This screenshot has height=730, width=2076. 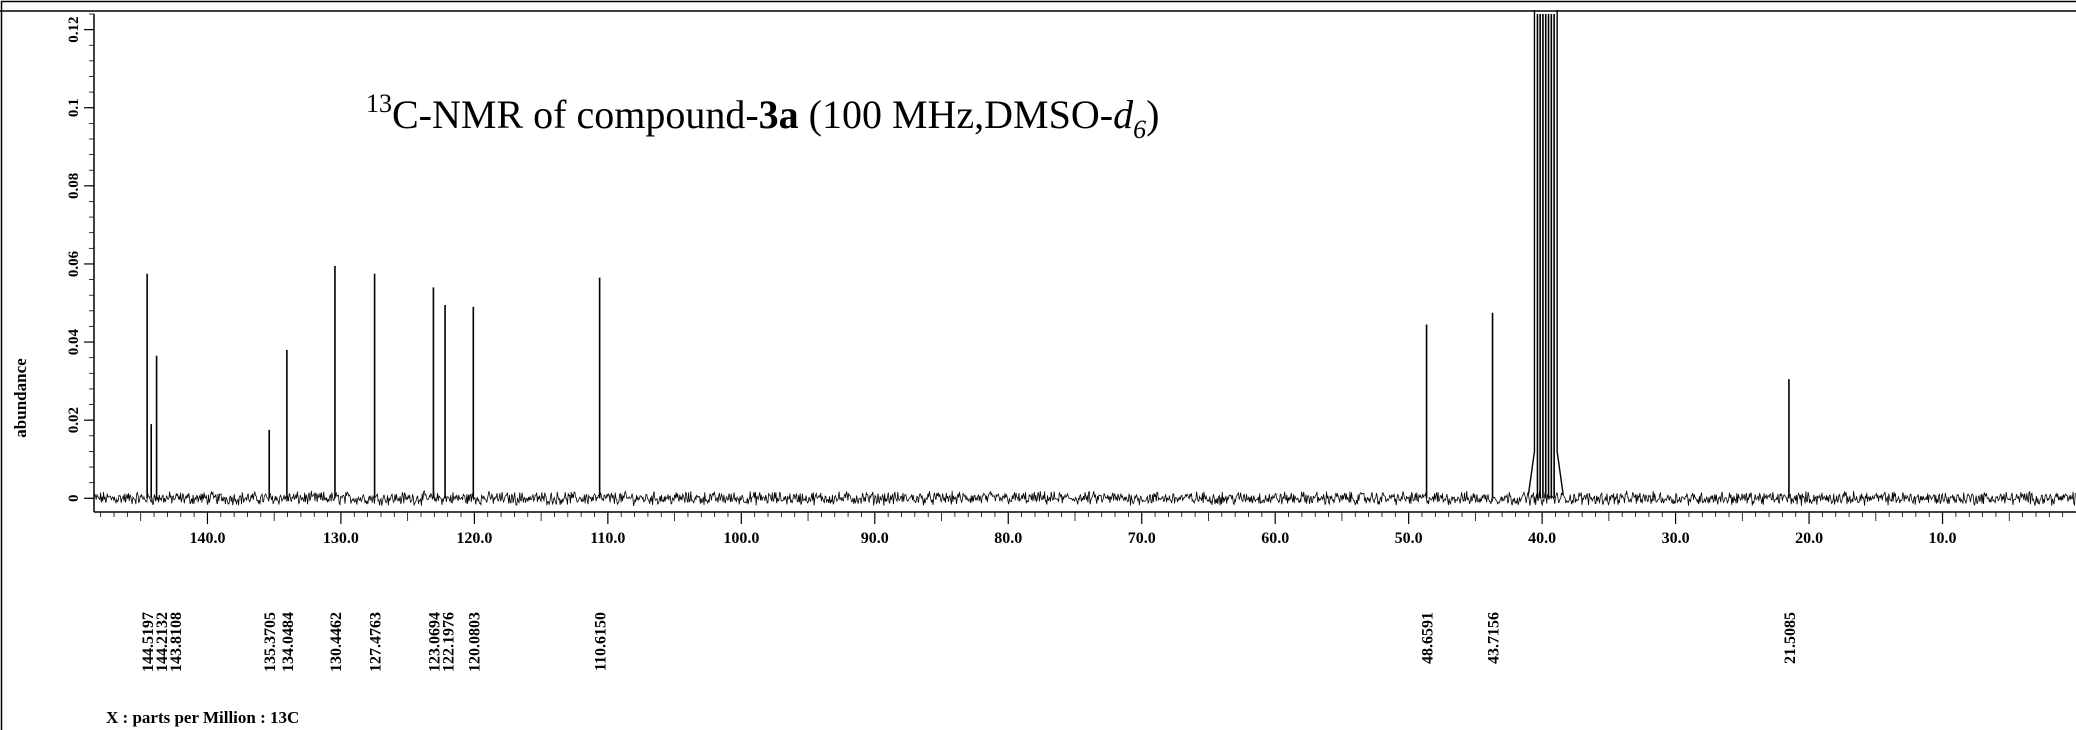 I want to click on y-axis-label: abundance, so click(x=20, y=398).